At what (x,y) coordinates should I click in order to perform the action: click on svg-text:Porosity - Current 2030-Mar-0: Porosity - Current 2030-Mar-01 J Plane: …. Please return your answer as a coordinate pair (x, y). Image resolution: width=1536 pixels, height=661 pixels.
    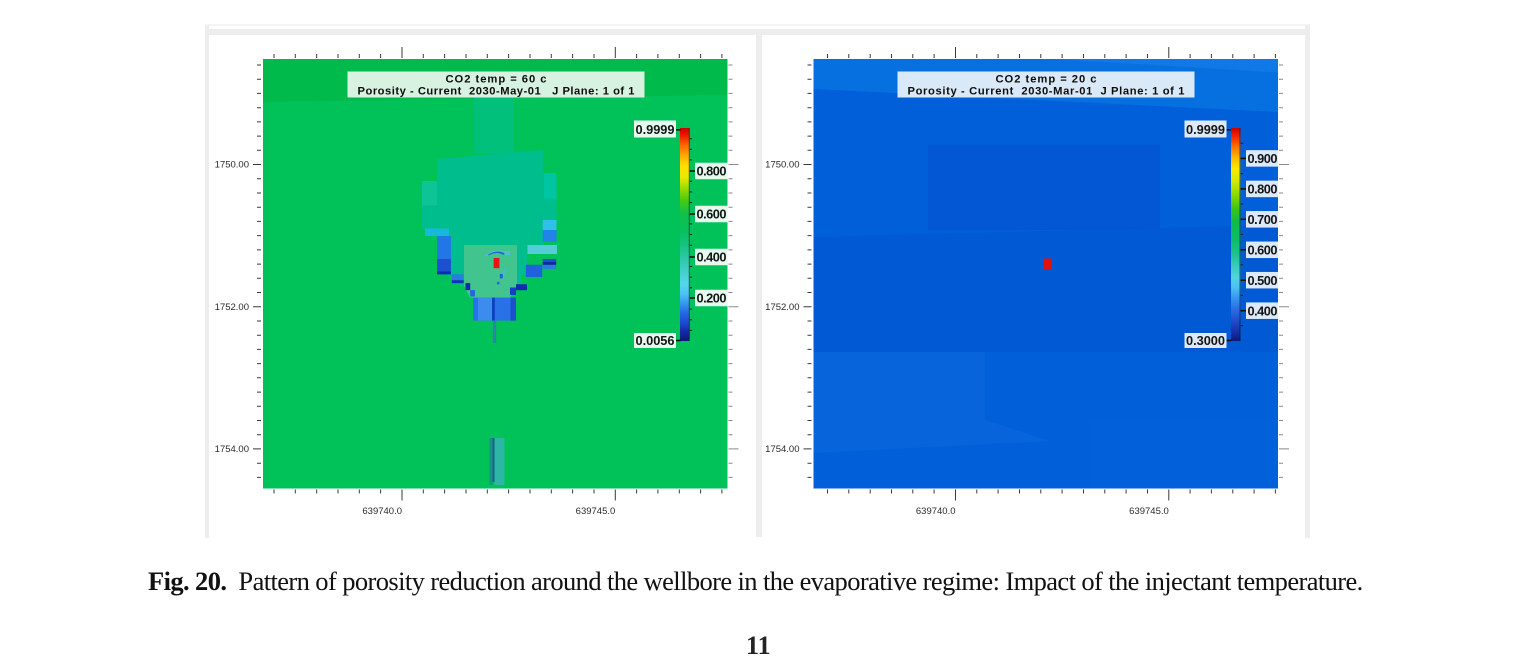
    Looking at the image, I should click on (1046, 92).